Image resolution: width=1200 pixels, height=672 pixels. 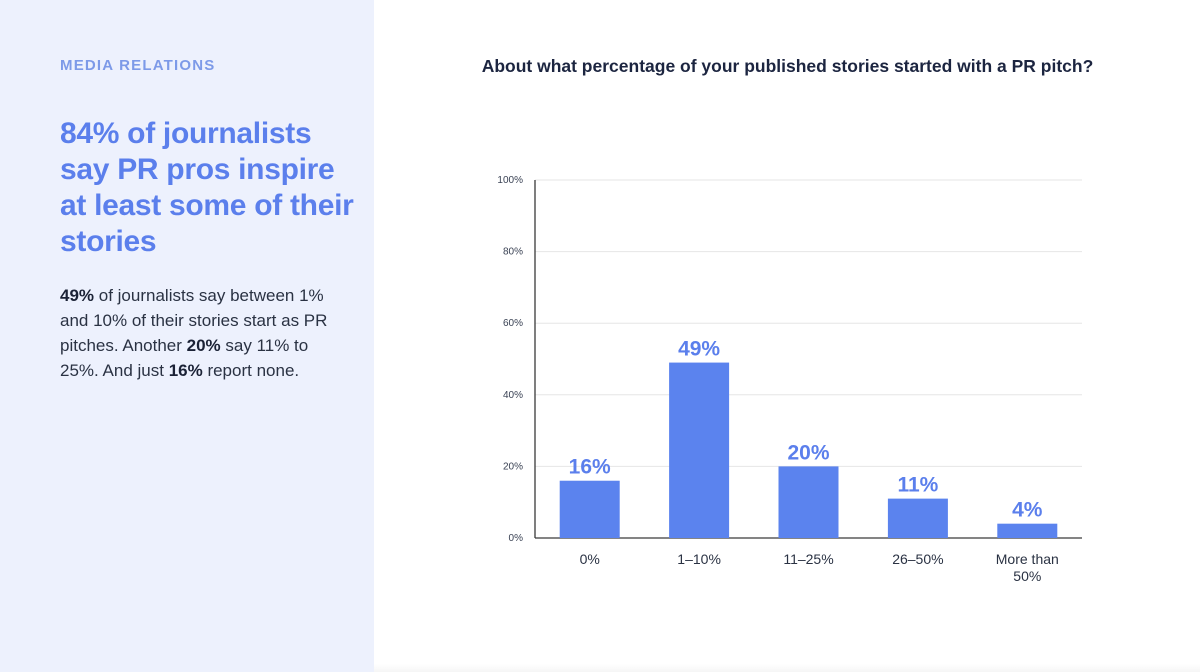 I want to click on y-tick-label: 0%, so click(x=516, y=538).